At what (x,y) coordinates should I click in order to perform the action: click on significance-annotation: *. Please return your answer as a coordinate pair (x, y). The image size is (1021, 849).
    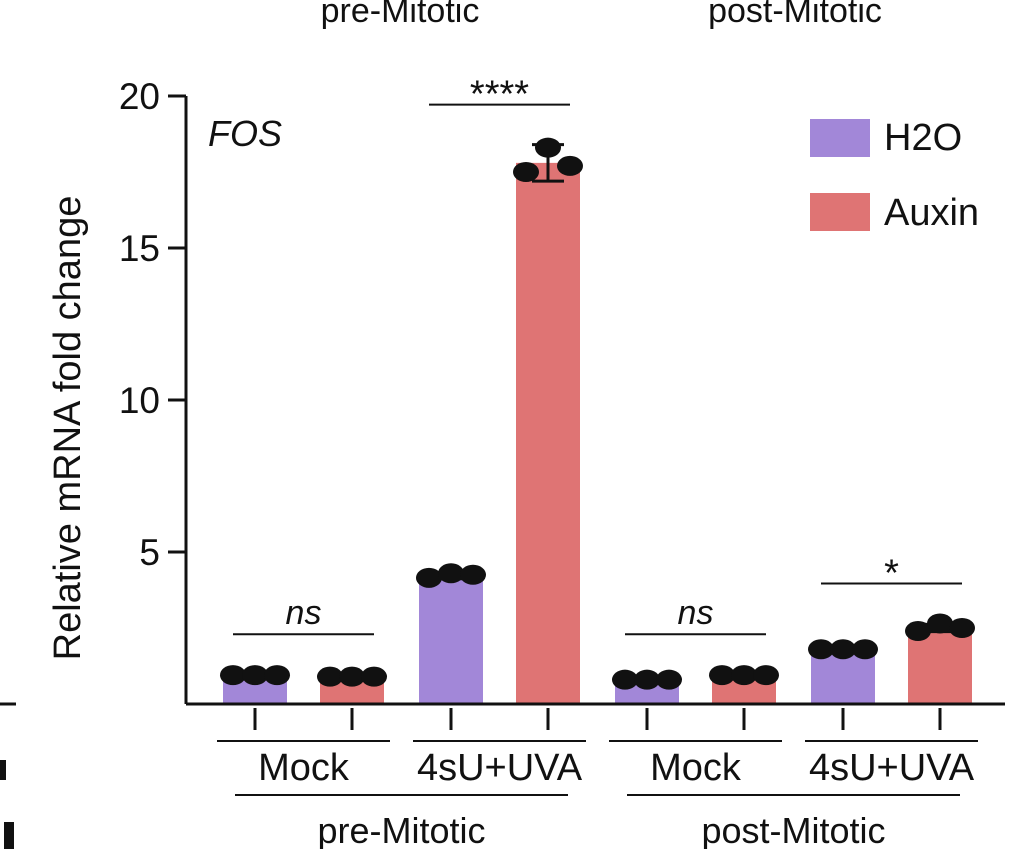
    Looking at the image, I should click on (891, 573).